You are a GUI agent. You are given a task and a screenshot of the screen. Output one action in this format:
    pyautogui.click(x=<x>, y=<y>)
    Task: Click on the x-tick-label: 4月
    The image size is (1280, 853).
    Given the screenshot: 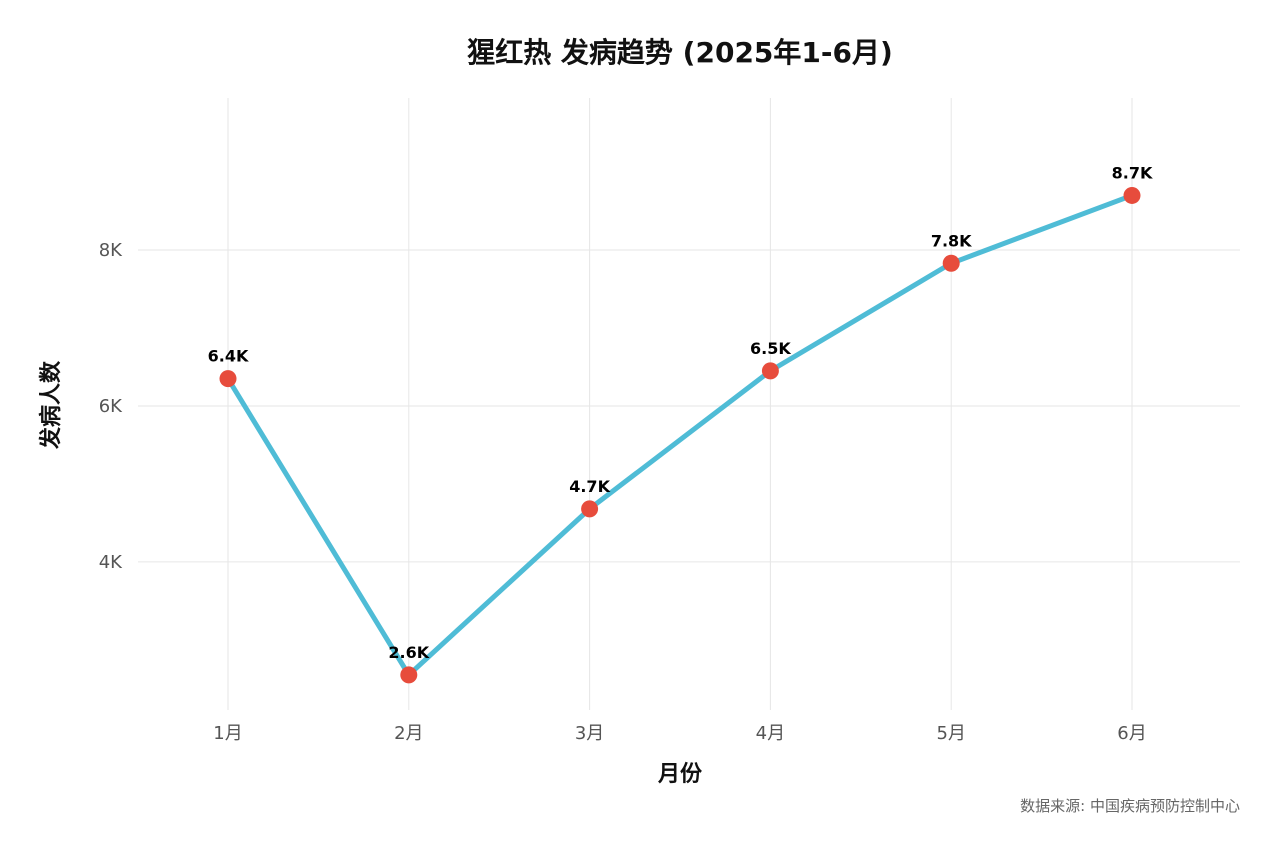 What is the action you would take?
    pyautogui.click(x=770, y=733)
    